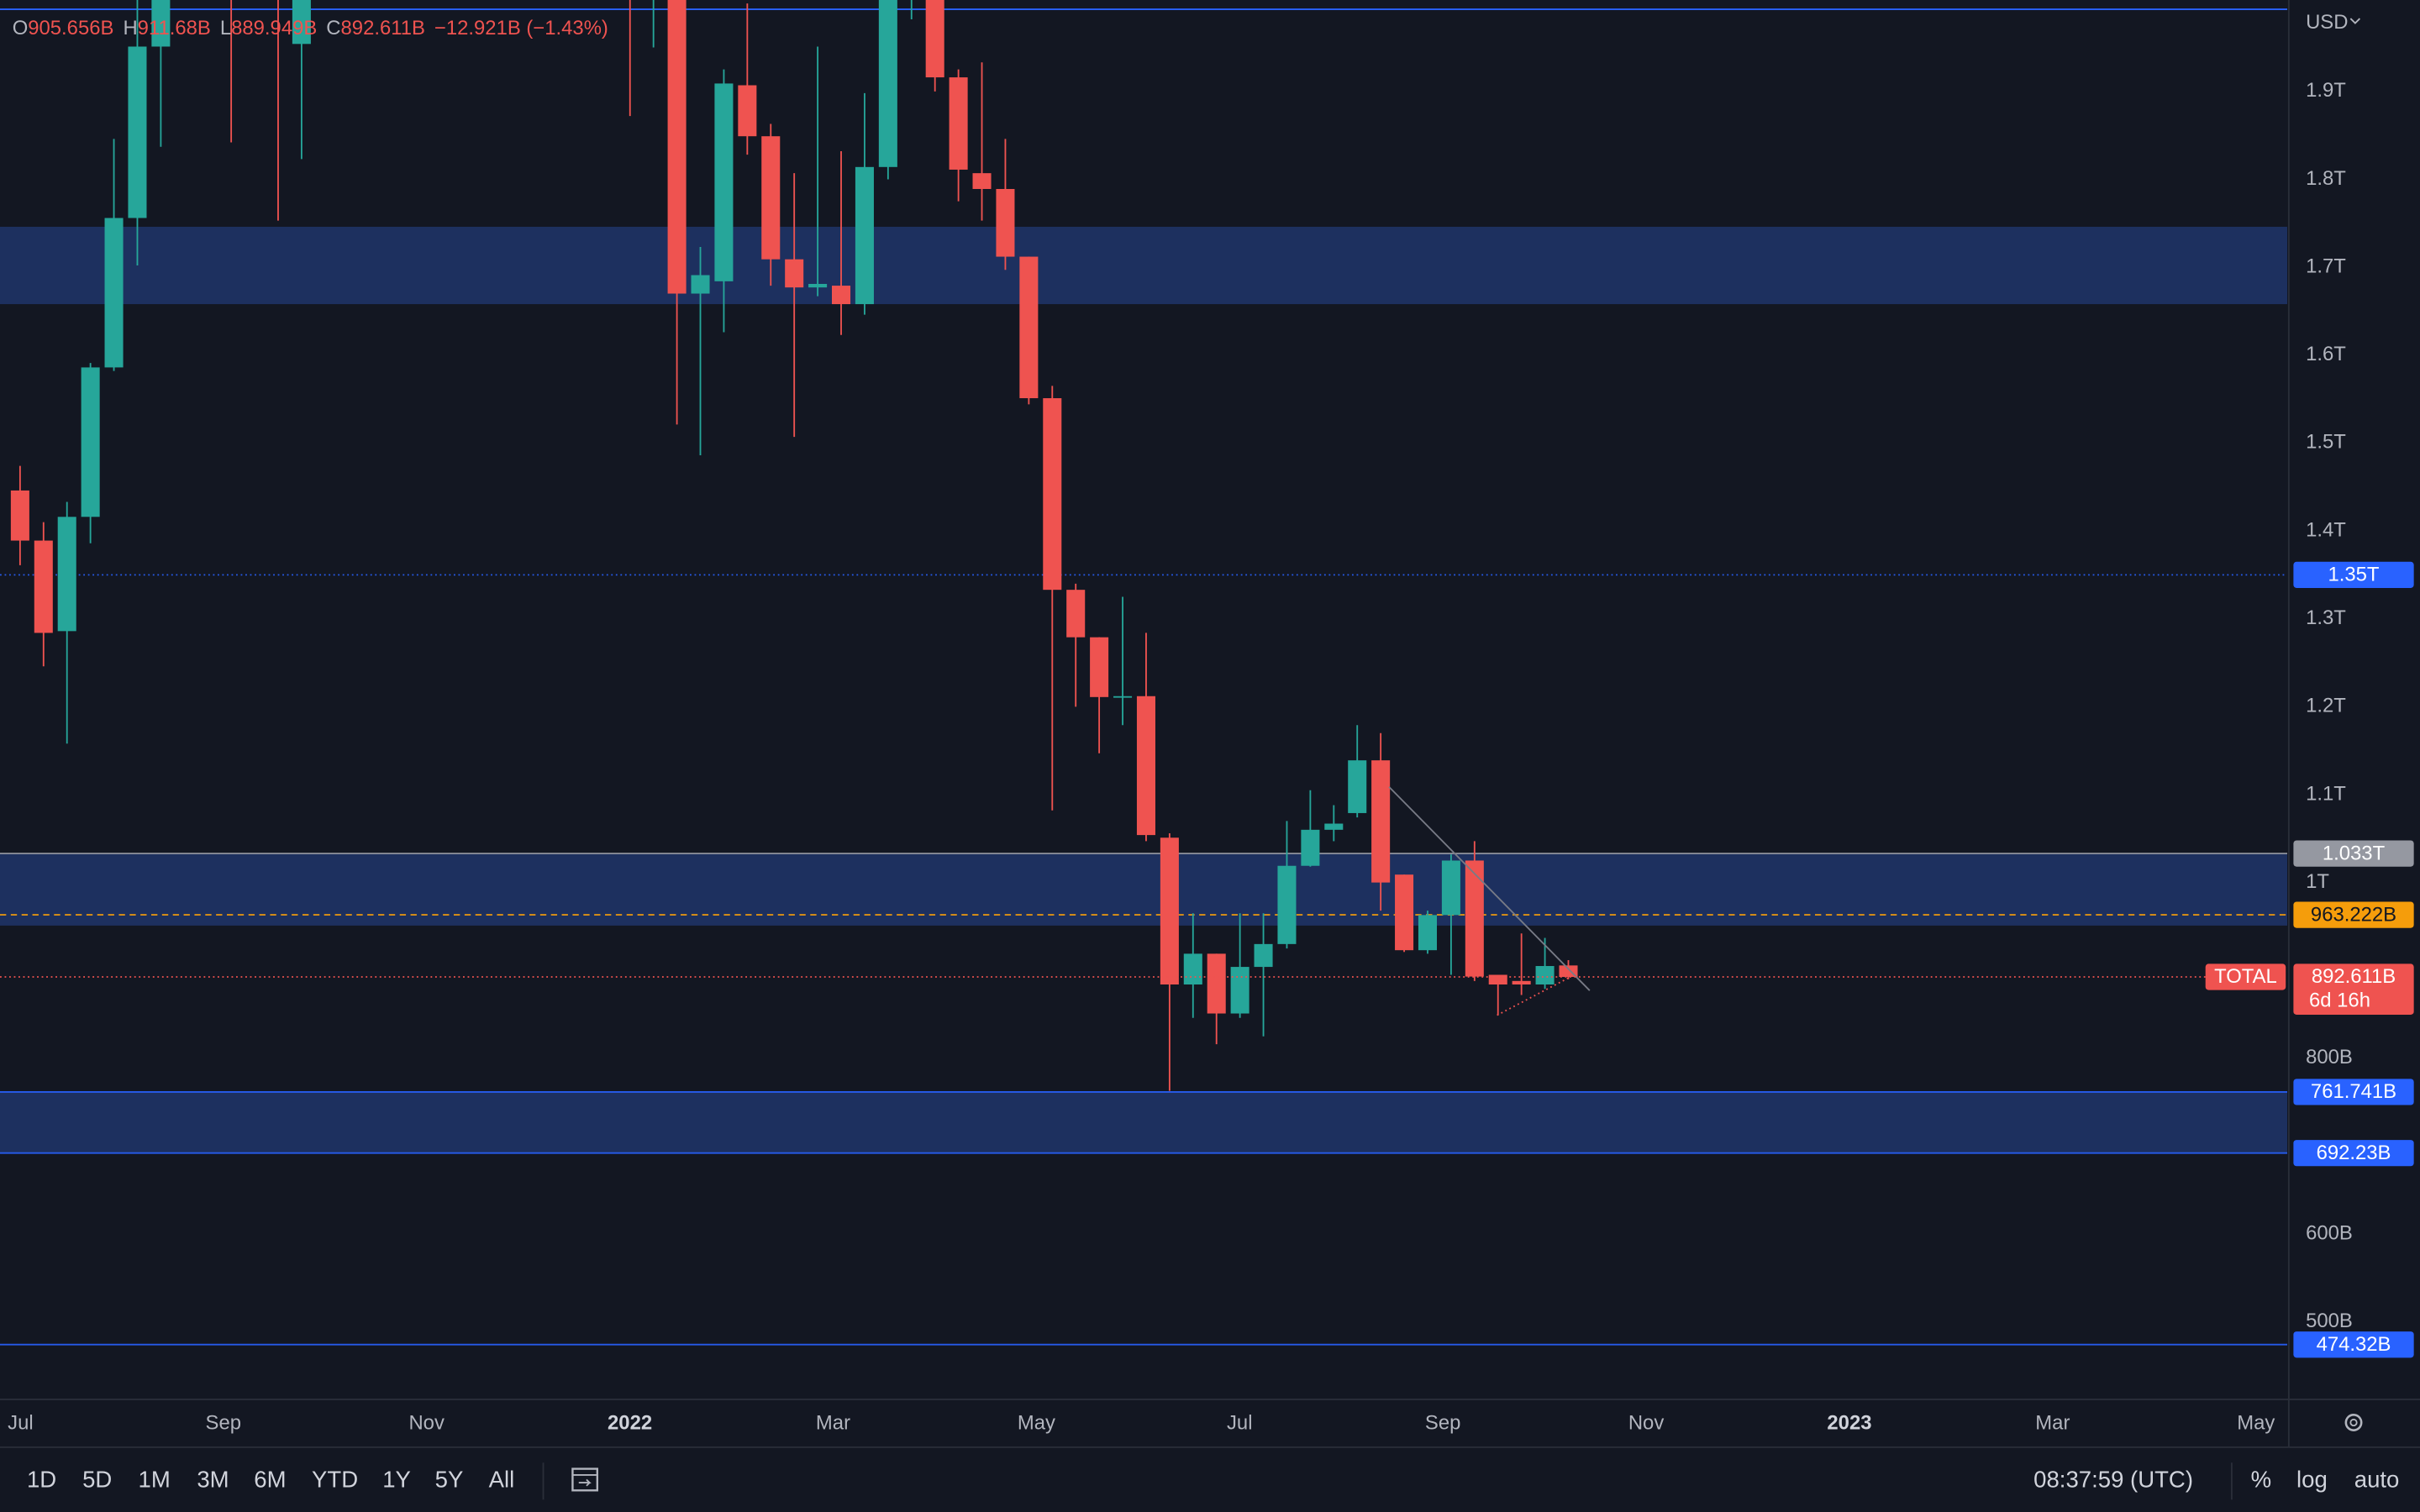 Image resolution: width=2420 pixels, height=1512 pixels. I want to click on y-tick-label: 1.4T, so click(2326, 529).